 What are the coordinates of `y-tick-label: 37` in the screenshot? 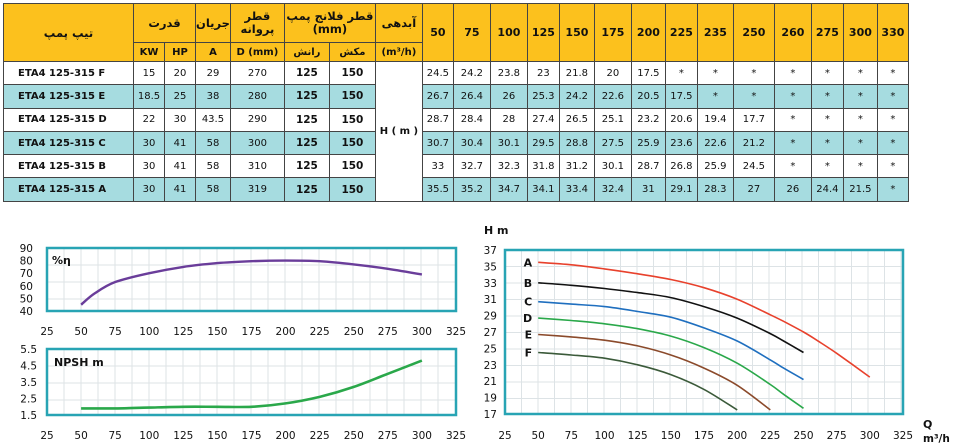 It's located at (490, 251).